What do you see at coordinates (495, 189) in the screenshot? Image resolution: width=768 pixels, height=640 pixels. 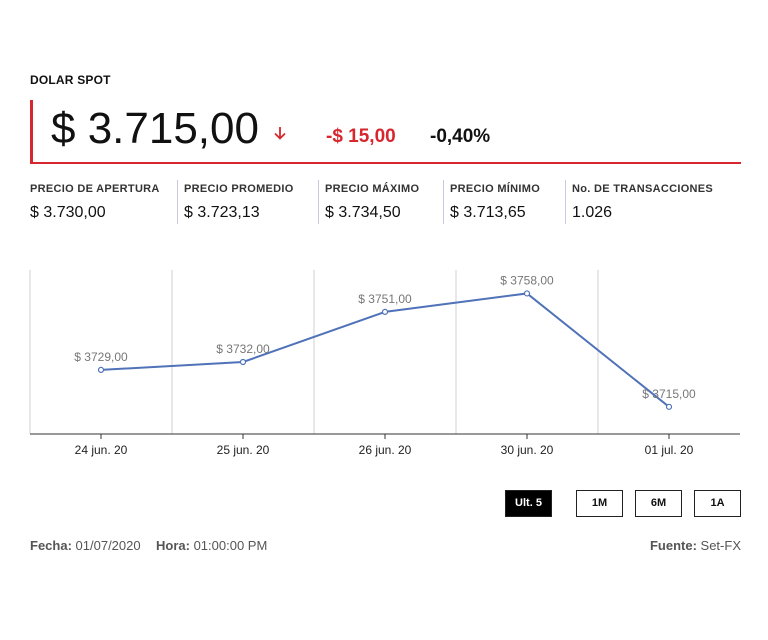 I see `stat-label: PRECIO MÍNIMO` at bounding box center [495, 189].